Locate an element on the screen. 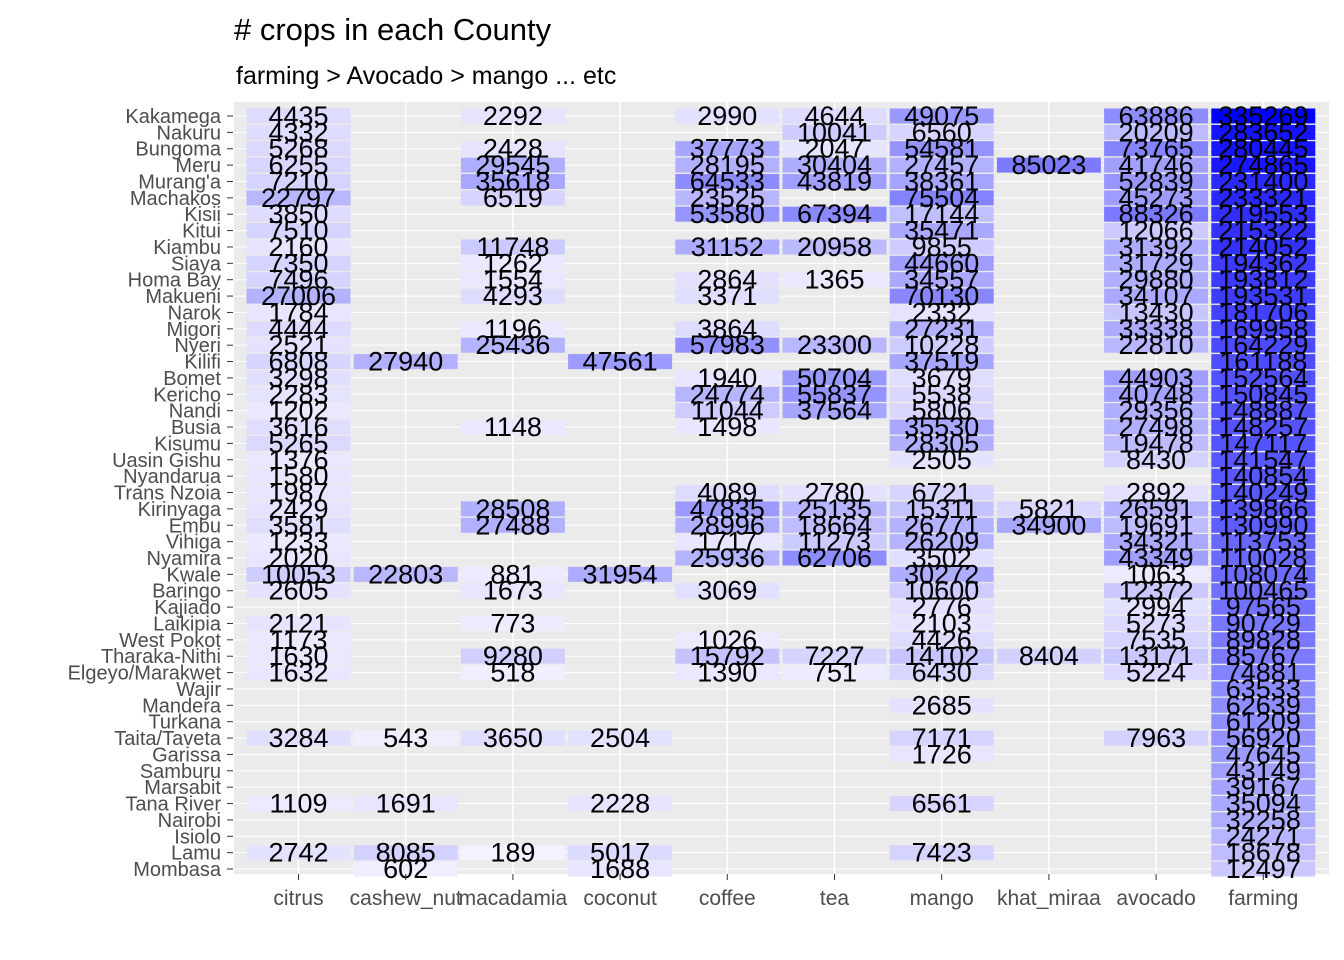  label-nyeri-citrus: 2521 is located at coordinates (298, 345).